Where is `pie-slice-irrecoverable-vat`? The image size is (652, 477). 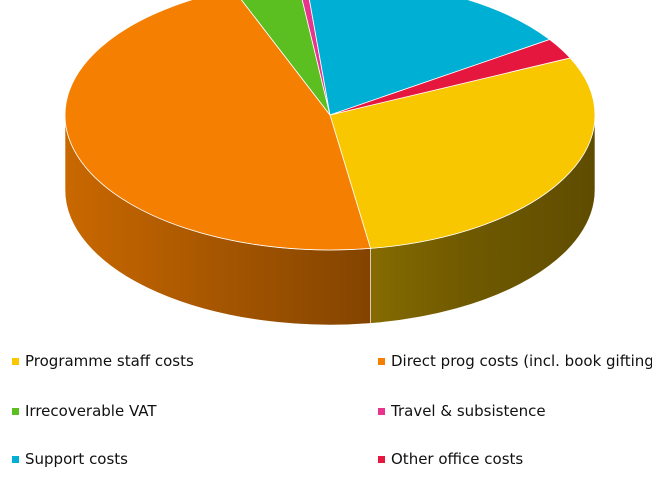 pie-slice-irrecoverable-vat is located at coordinates (286, 58).